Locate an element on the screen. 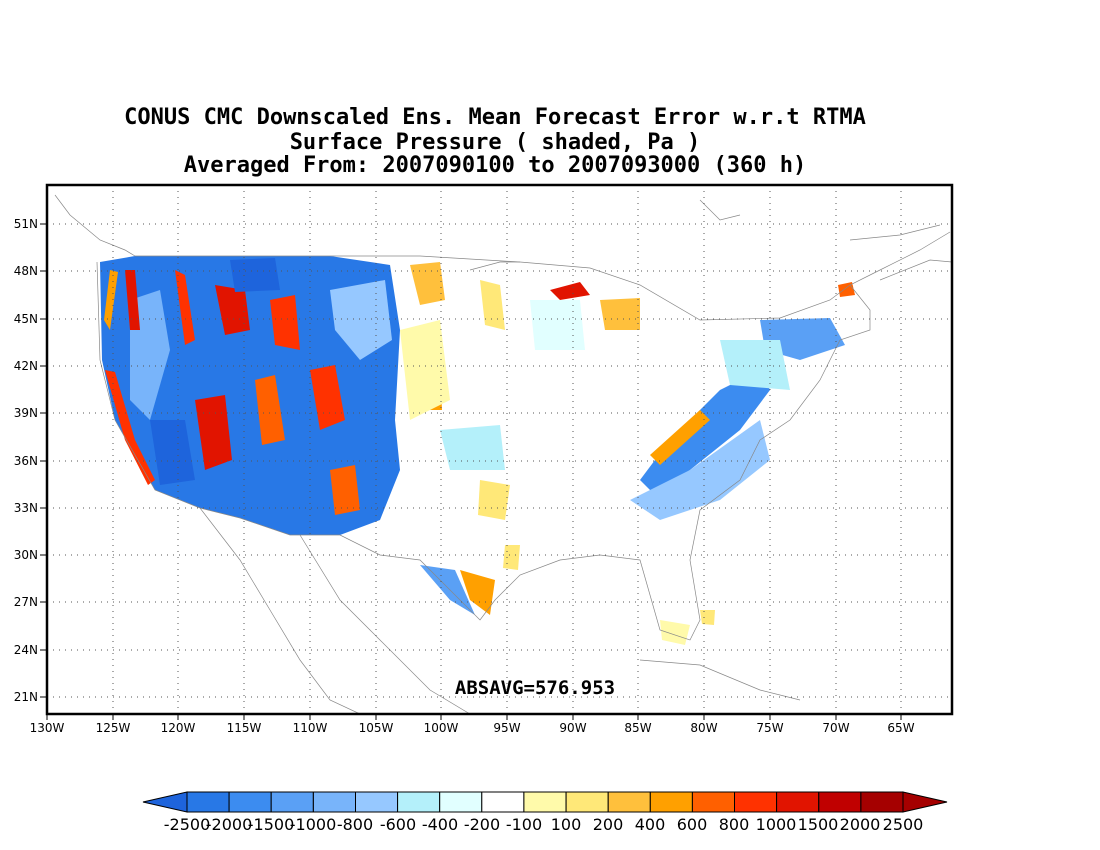 The width and height of the screenshot is (1100, 850). colorbar-label: -100 is located at coordinates (524, 824).